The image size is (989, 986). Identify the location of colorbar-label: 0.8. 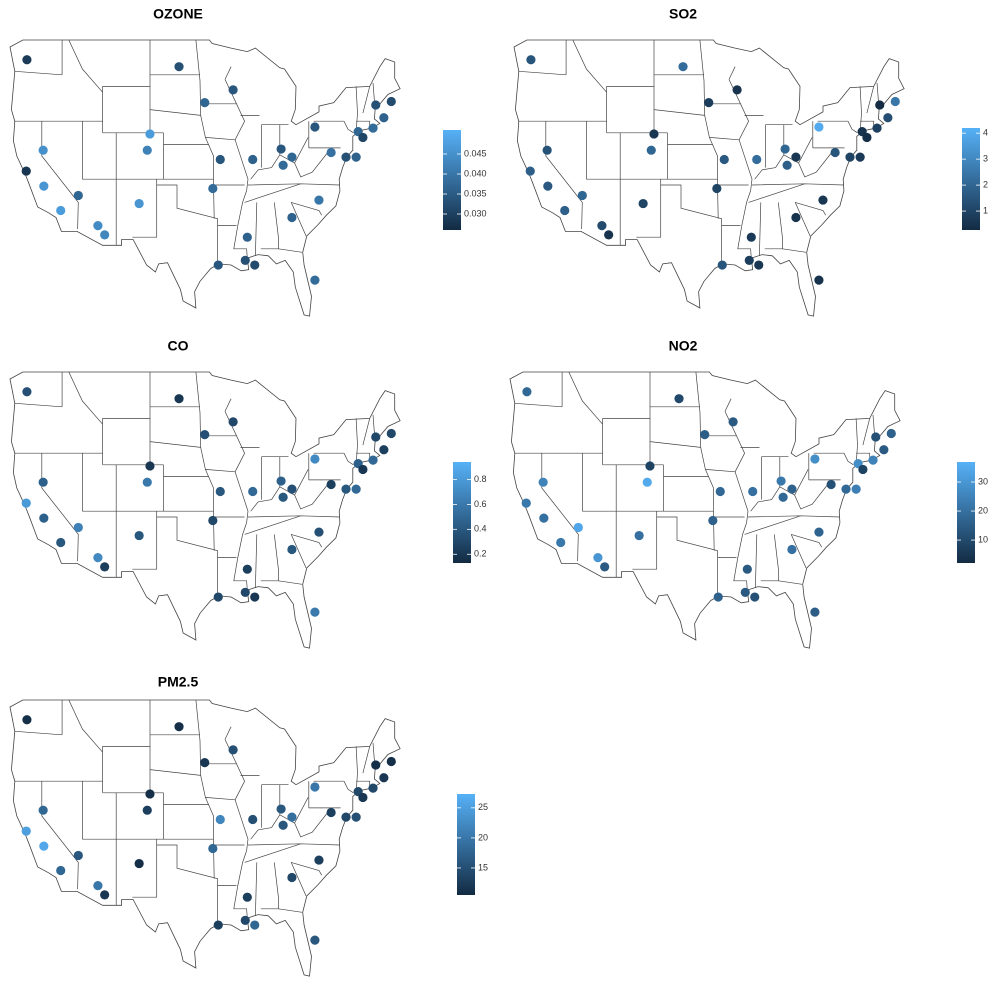
(480, 479).